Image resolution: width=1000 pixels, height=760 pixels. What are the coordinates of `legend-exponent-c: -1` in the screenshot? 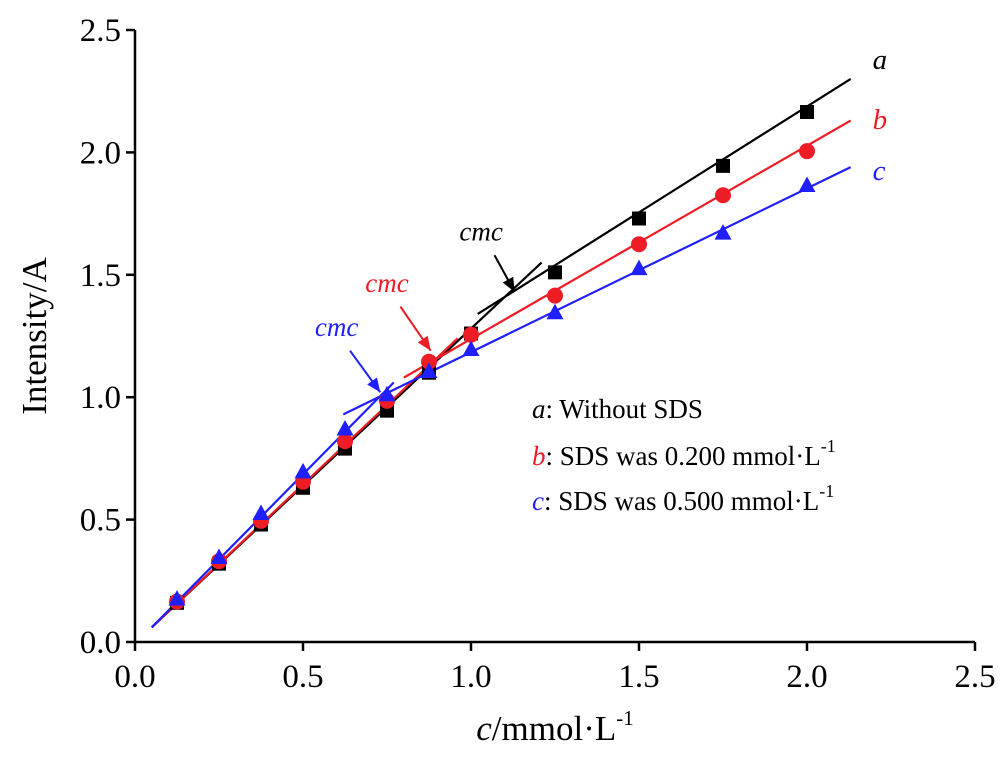 It's located at (826, 491).